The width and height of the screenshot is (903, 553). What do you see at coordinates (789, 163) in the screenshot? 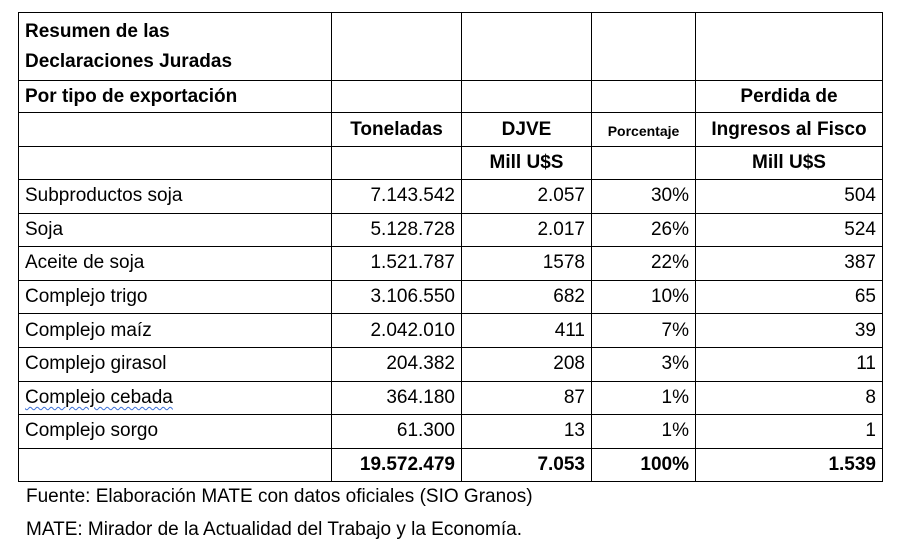
I see `perdida-unit: Mill U$S` at bounding box center [789, 163].